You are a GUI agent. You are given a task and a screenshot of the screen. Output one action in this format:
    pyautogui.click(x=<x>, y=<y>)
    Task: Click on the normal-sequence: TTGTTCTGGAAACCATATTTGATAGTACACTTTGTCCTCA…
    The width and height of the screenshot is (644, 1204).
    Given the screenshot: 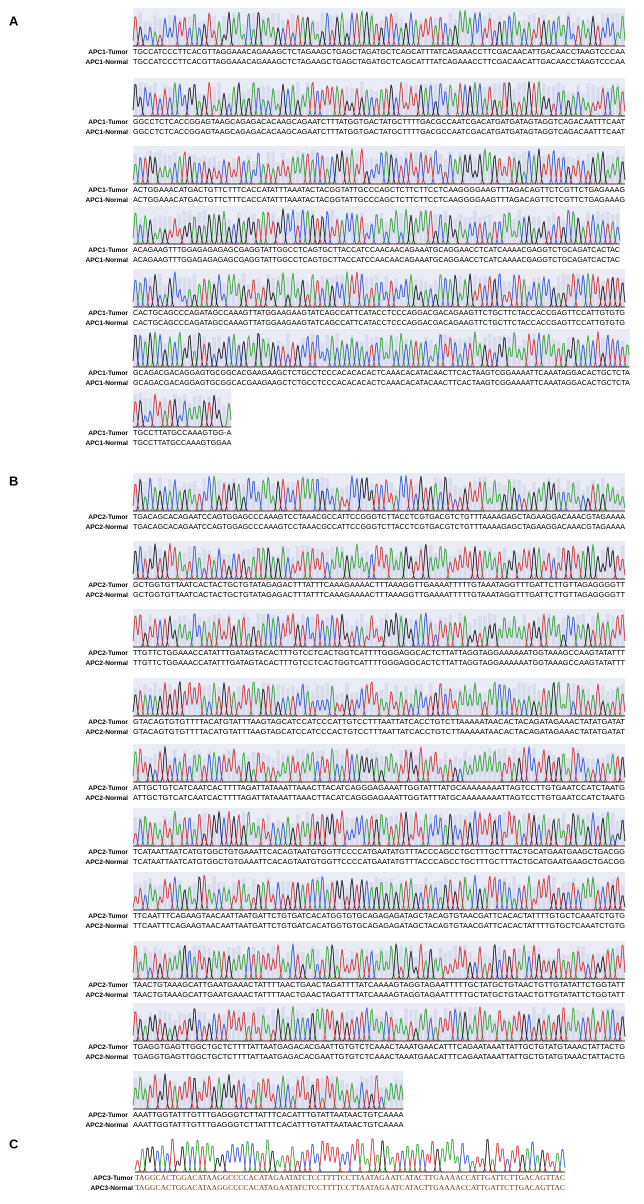 What is the action you would take?
    pyautogui.click(x=379, y=662)
    